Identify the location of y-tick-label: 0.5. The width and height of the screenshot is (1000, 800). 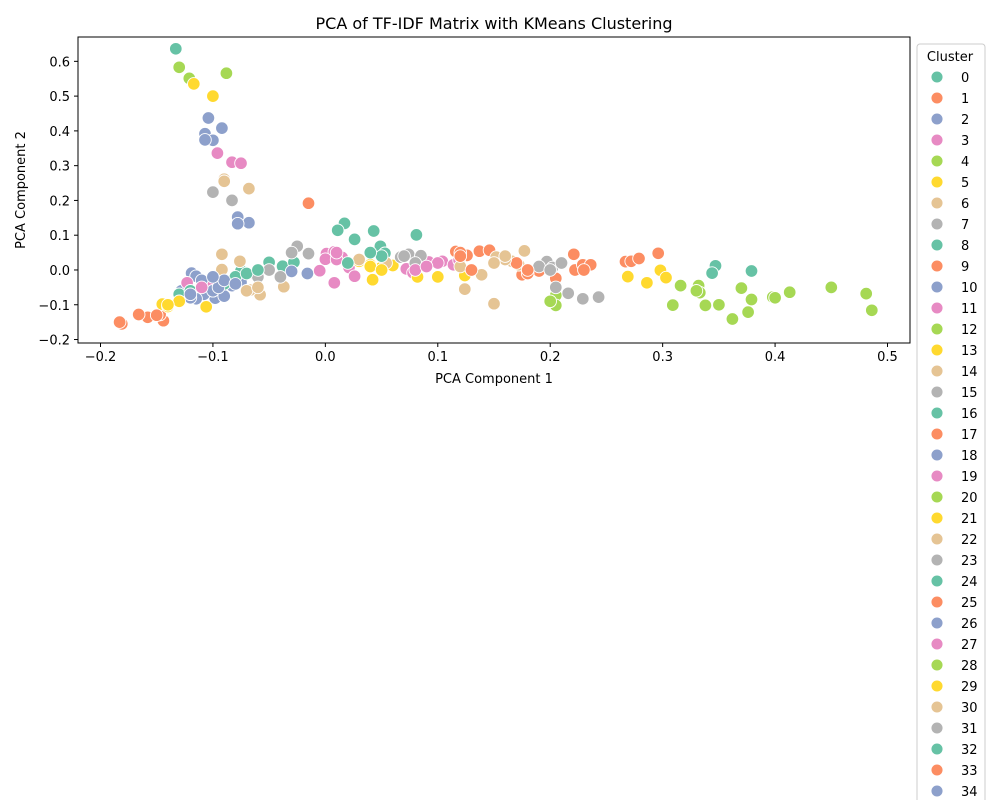
(59, 97).